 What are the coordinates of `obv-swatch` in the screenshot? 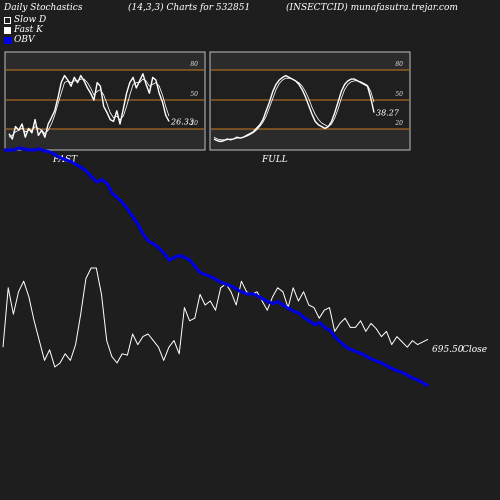 It's located at (7, 40).